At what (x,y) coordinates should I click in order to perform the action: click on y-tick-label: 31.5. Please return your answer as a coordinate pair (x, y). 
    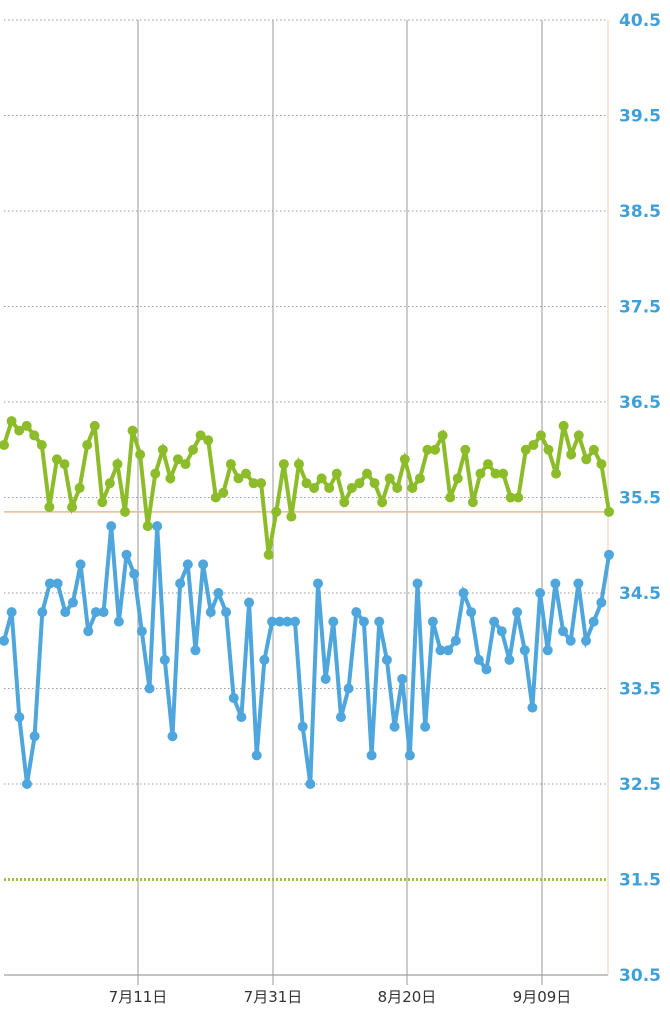
    Looking at the image, I should click on (640, 881).